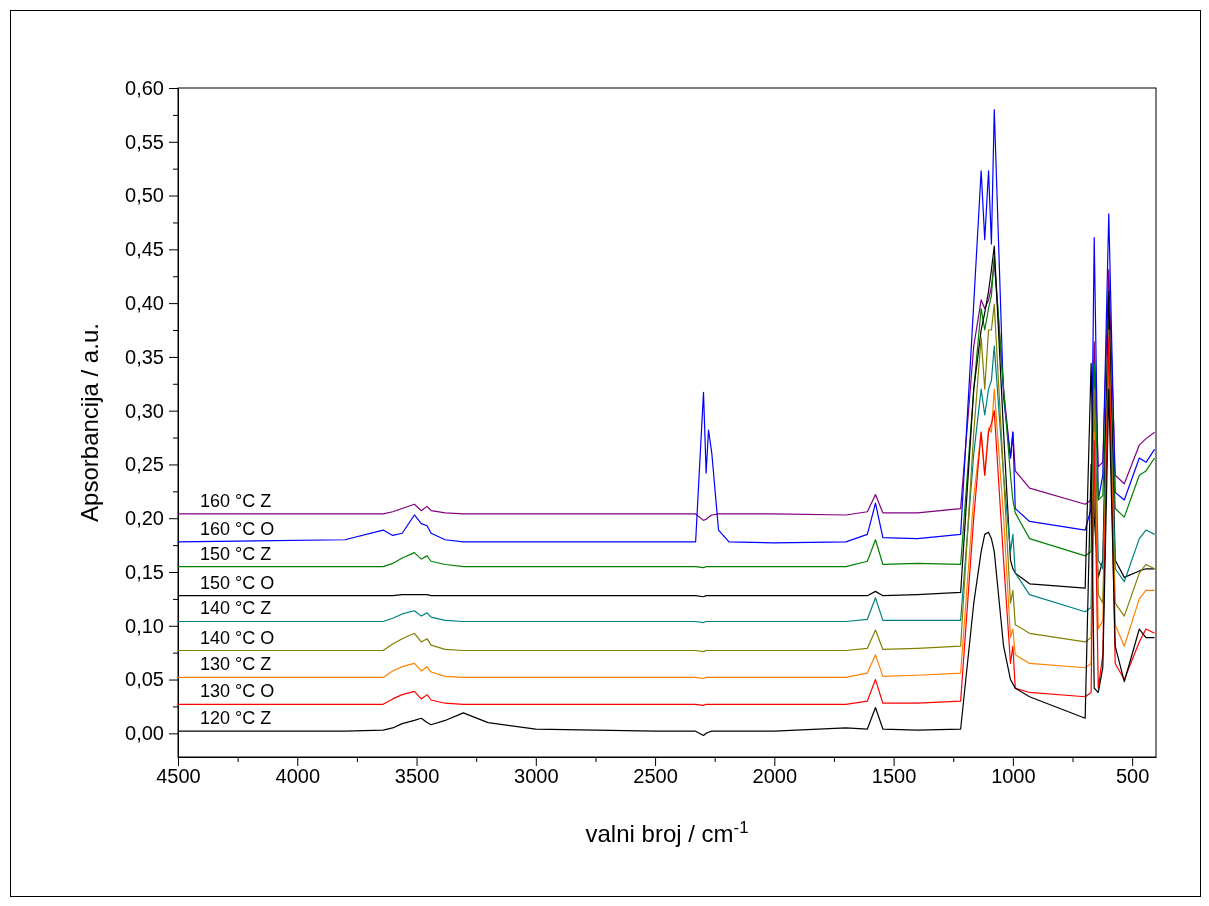 The height and width of the screenshot is (906, 1209). What do you see at coordinates (144, 141) in the screenshot?
I see `y-tick-label: 0,55` at bounding box center [144, 141].